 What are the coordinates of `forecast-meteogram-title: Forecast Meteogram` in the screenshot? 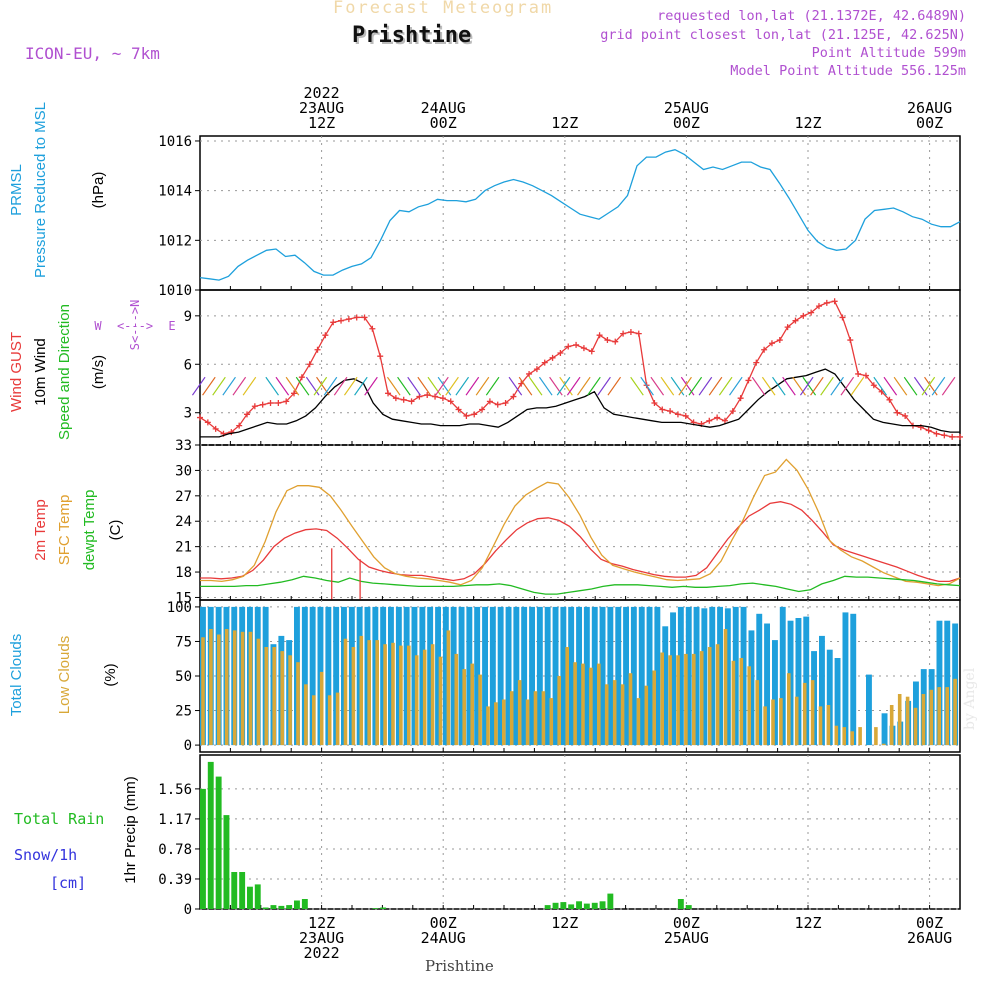 It's located at (443, 9).